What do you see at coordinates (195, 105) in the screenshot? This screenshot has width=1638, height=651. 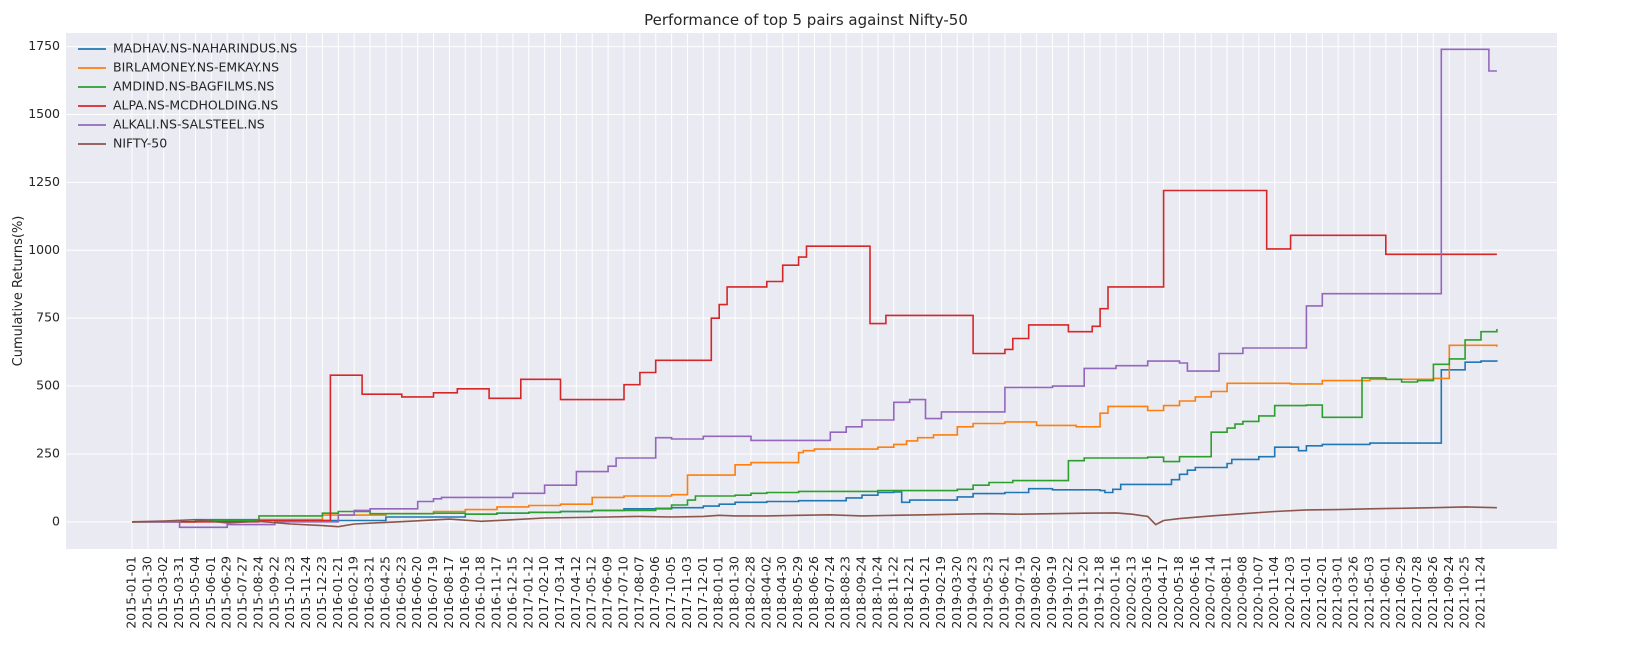 I see `legend-label-alpa-ns-mcdholding-ns: ALPA.NS-MCDHOLDING.NS` at bounding box center [195, 105].